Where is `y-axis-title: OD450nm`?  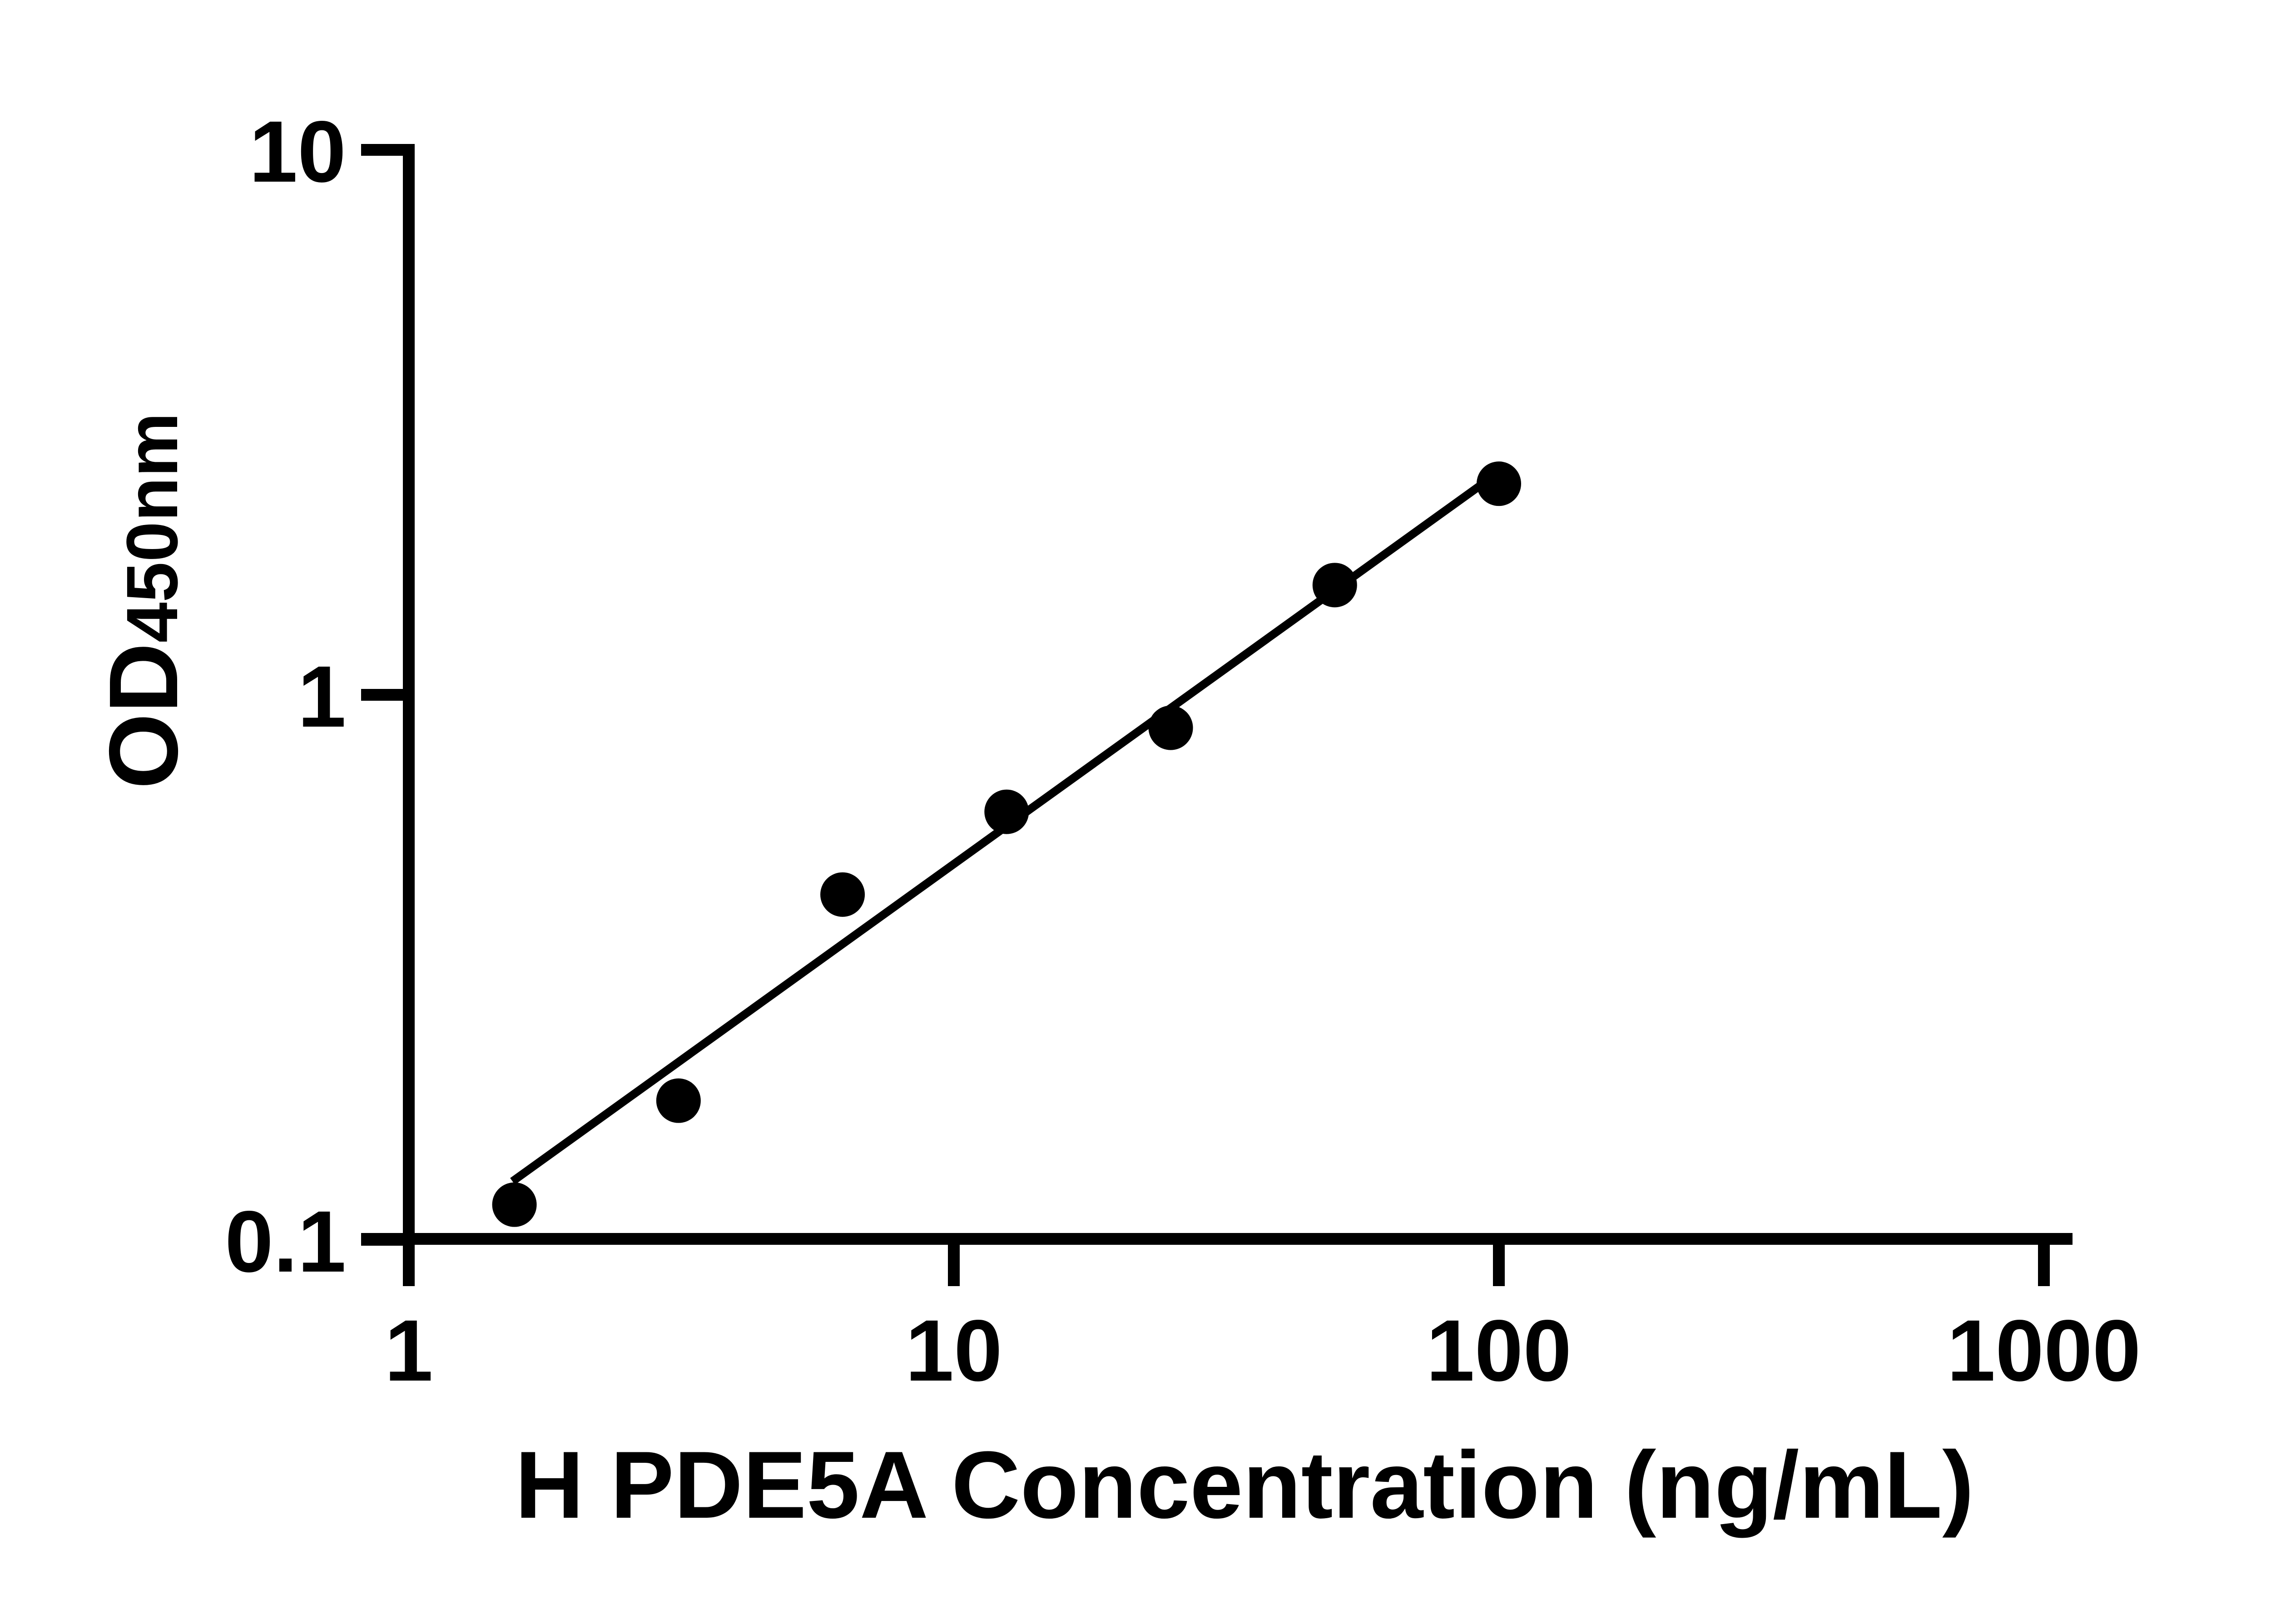
y-axis-title: OD450nm is located at coordinates (143, 600).